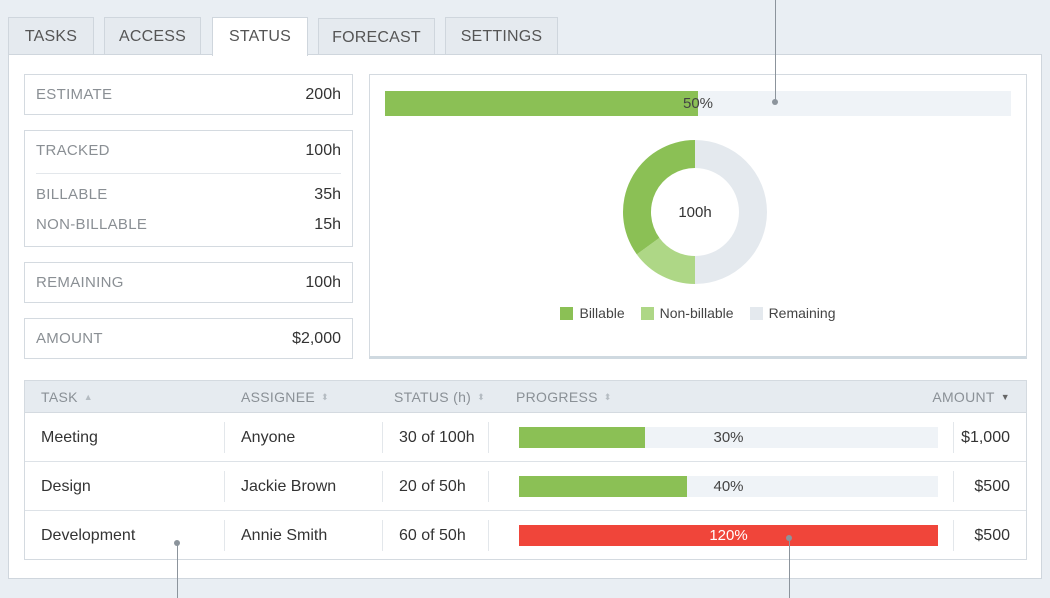  I want to click on sort-desc-icon: ▼, so click(1005, 397).